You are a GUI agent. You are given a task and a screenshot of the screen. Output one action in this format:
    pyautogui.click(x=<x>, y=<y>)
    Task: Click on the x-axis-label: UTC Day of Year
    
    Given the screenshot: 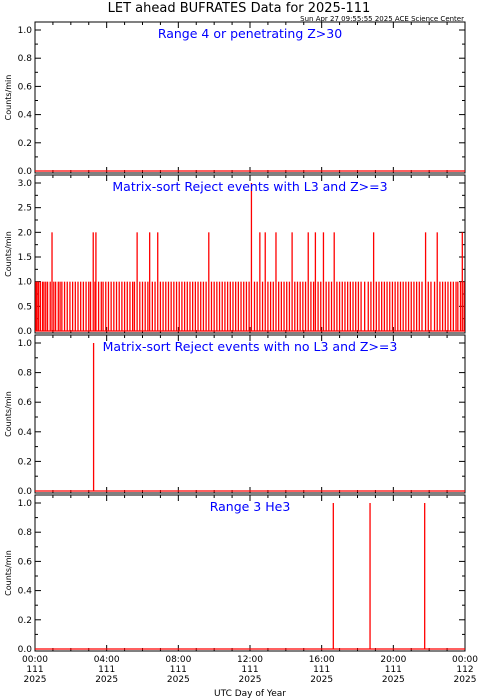 What is the action you would take?
    pyautogui.click(x=250, y=694)
    